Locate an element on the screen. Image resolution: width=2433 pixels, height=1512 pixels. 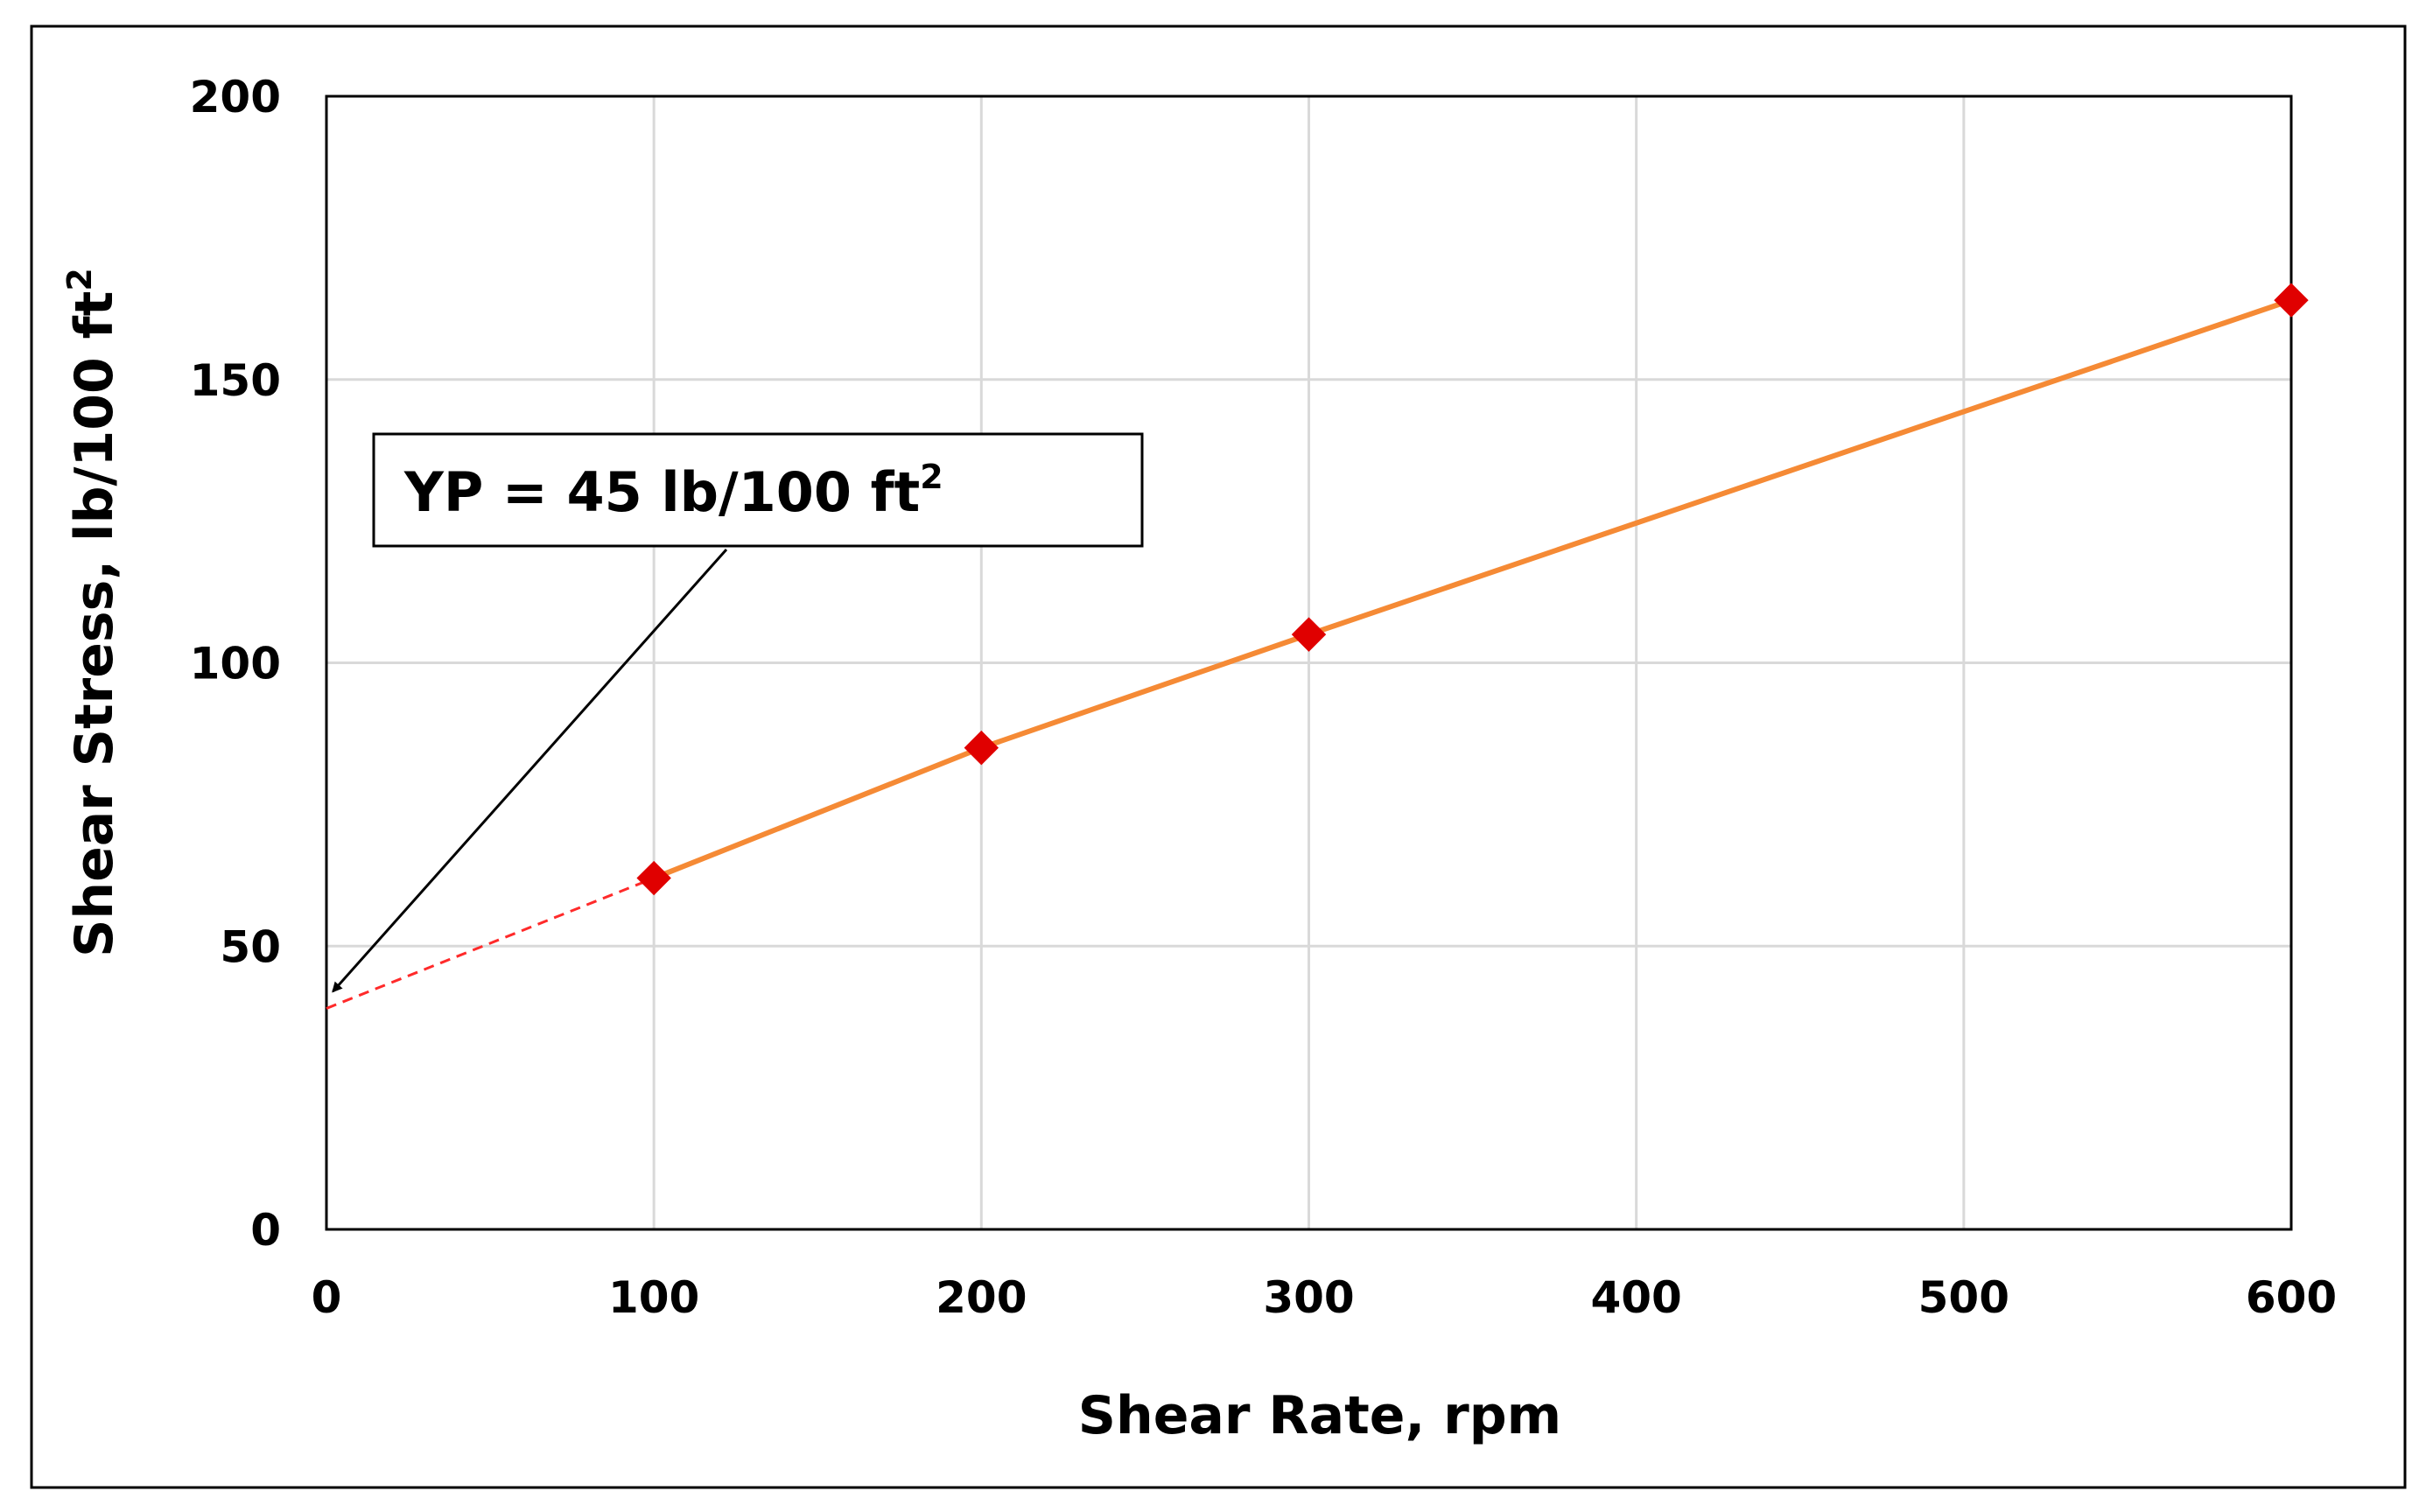
annotation-arrow is located at coordinates (530, 771).